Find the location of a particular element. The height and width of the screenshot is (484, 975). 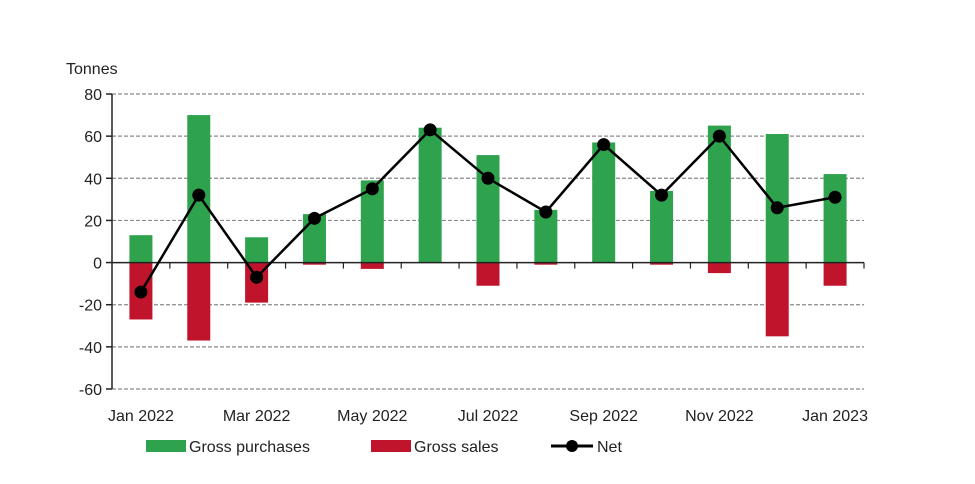

x-tick-label: Sep 2022 is located at coordinates (603, 416).